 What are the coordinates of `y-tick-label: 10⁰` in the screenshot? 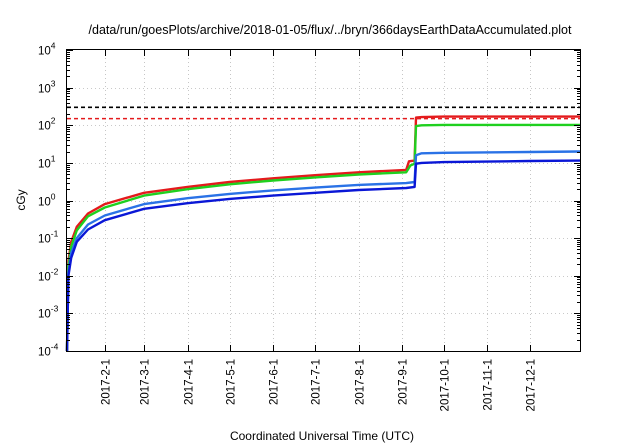 It's located at (47, 200).